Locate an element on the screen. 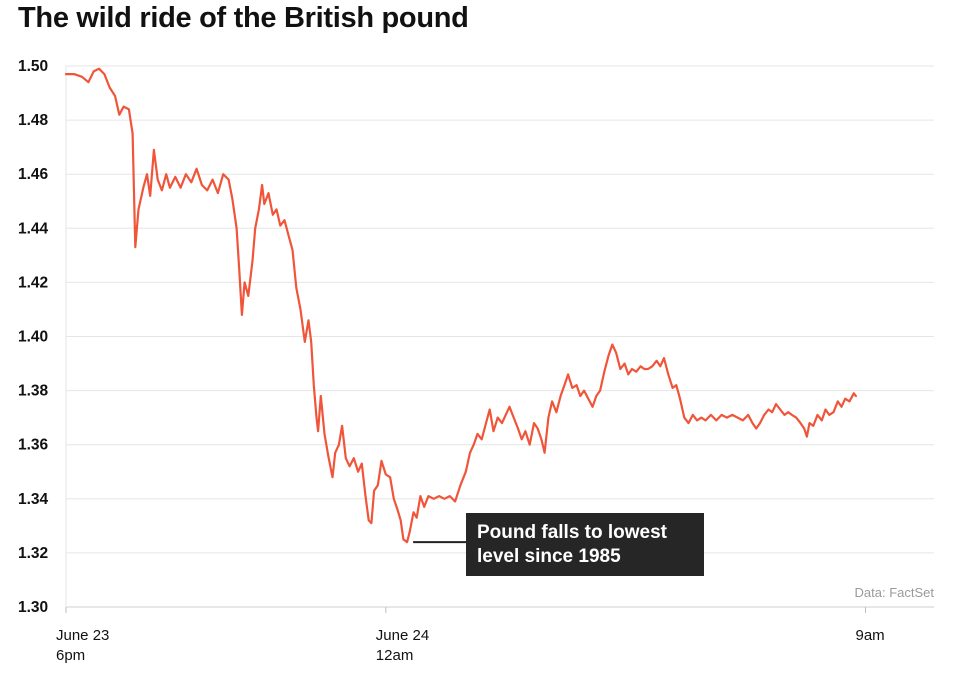  y-tick-label: 1.30 is located at coordinates (33, 607).